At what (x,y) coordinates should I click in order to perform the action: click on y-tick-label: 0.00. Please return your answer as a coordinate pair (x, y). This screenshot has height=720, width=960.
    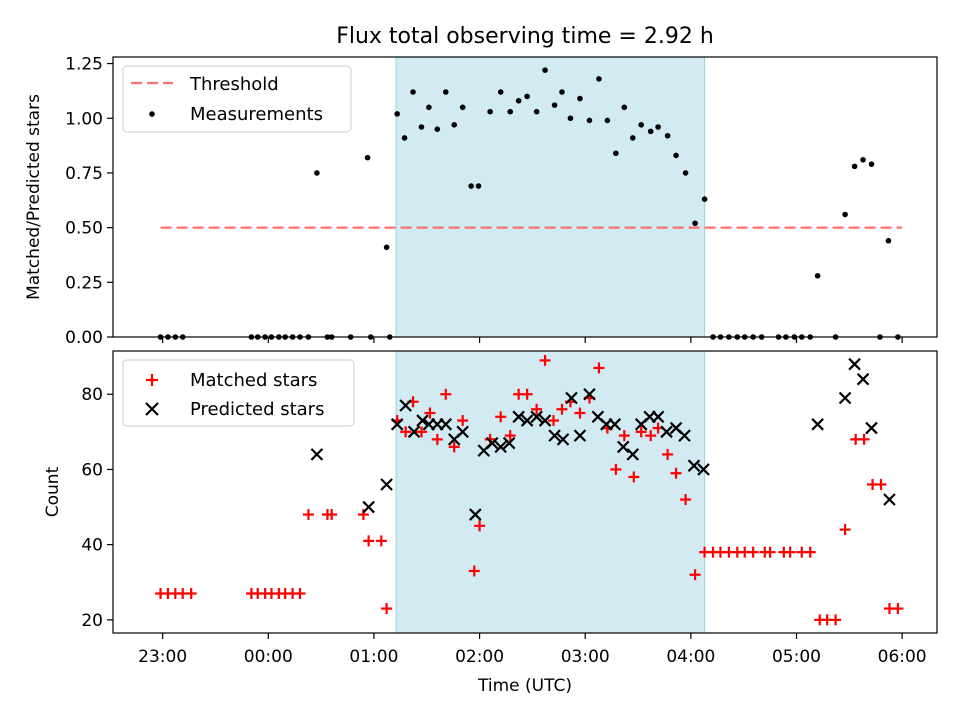
    Looking at the image, I should click on (84, 338).